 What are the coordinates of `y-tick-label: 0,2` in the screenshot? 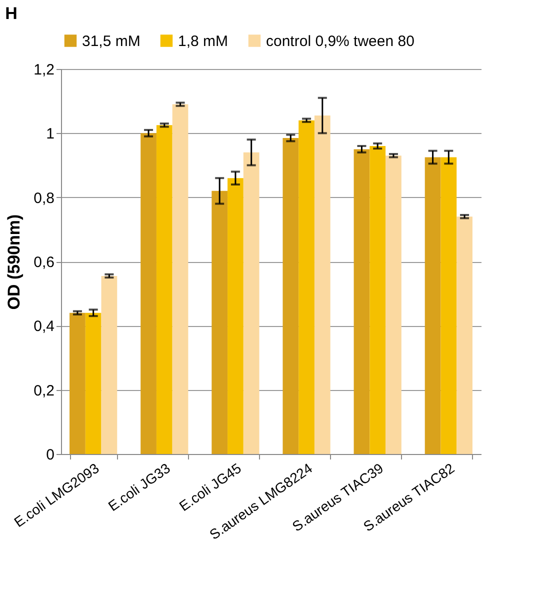 It's located at (44, 391).